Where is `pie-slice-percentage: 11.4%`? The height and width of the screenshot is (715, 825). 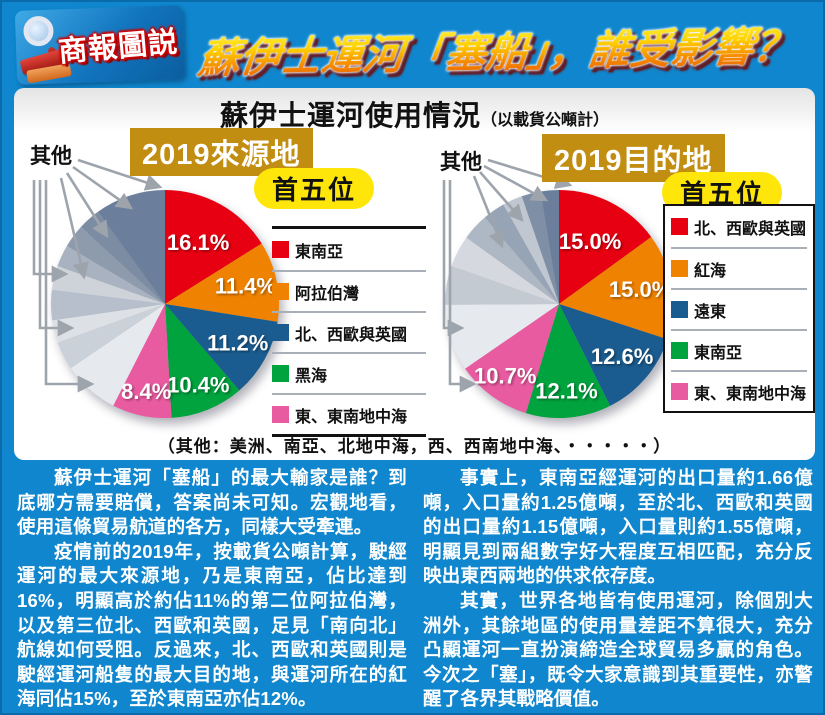 pie-slice-percentage: 11.4% is located at coordinates (245, 285).